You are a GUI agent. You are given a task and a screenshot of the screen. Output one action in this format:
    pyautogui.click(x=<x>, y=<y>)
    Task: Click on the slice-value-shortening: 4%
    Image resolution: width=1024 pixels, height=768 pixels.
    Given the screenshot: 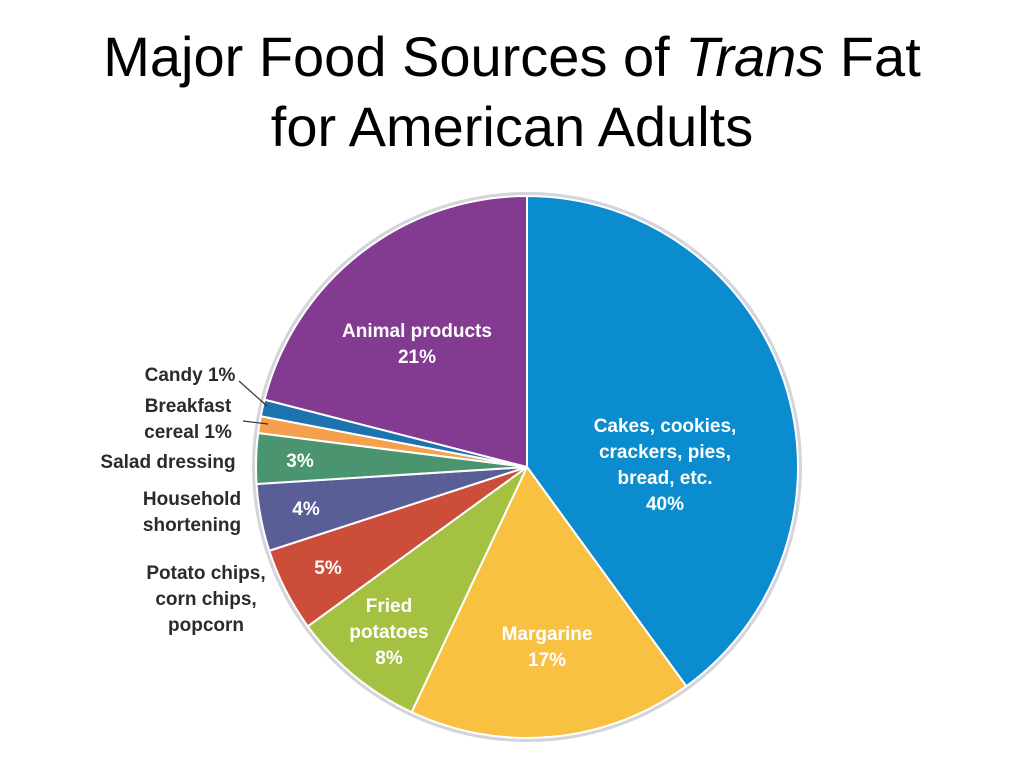 What is the action you would take?
    pyautogui.click(x=306, y=509)
    